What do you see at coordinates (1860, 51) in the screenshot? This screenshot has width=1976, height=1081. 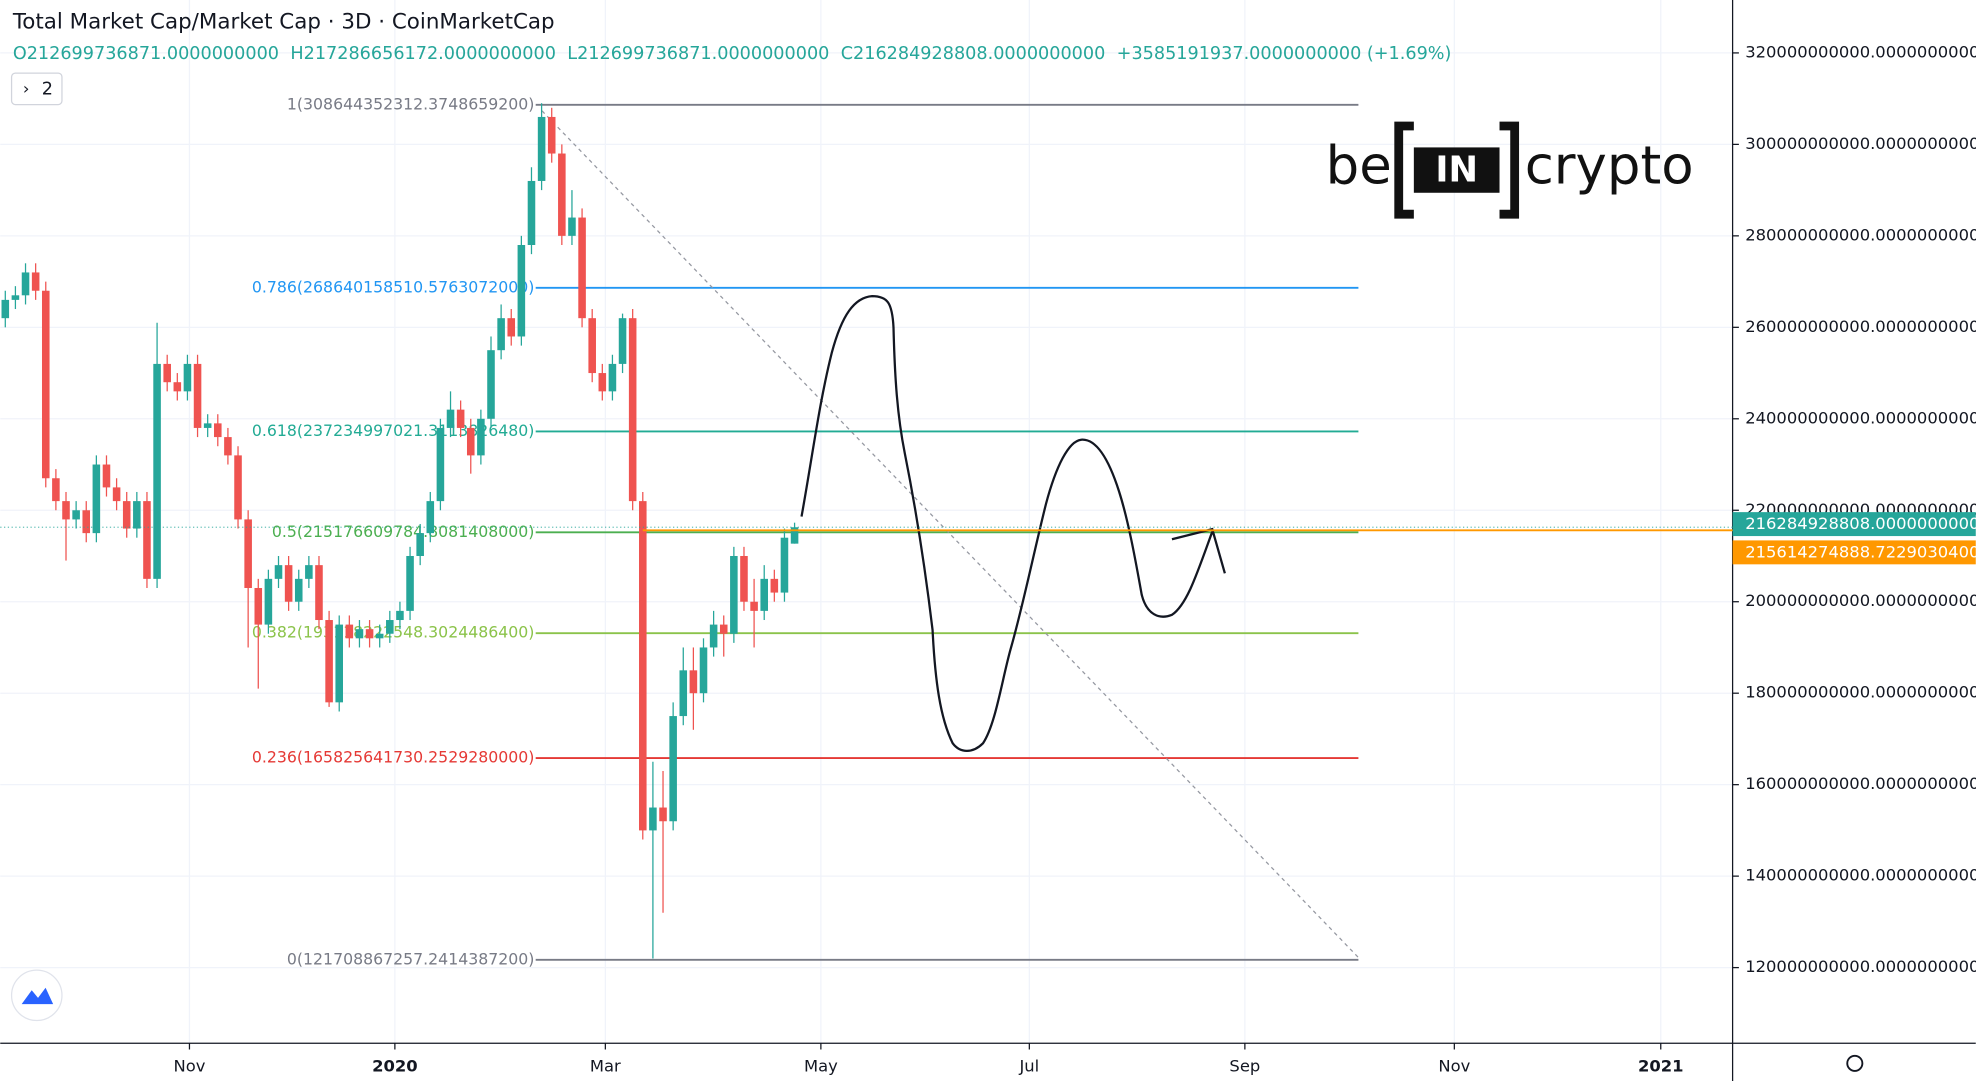 I see `y-tick-label: 320000000000.0000000000` at bounding box center [1860, 51].